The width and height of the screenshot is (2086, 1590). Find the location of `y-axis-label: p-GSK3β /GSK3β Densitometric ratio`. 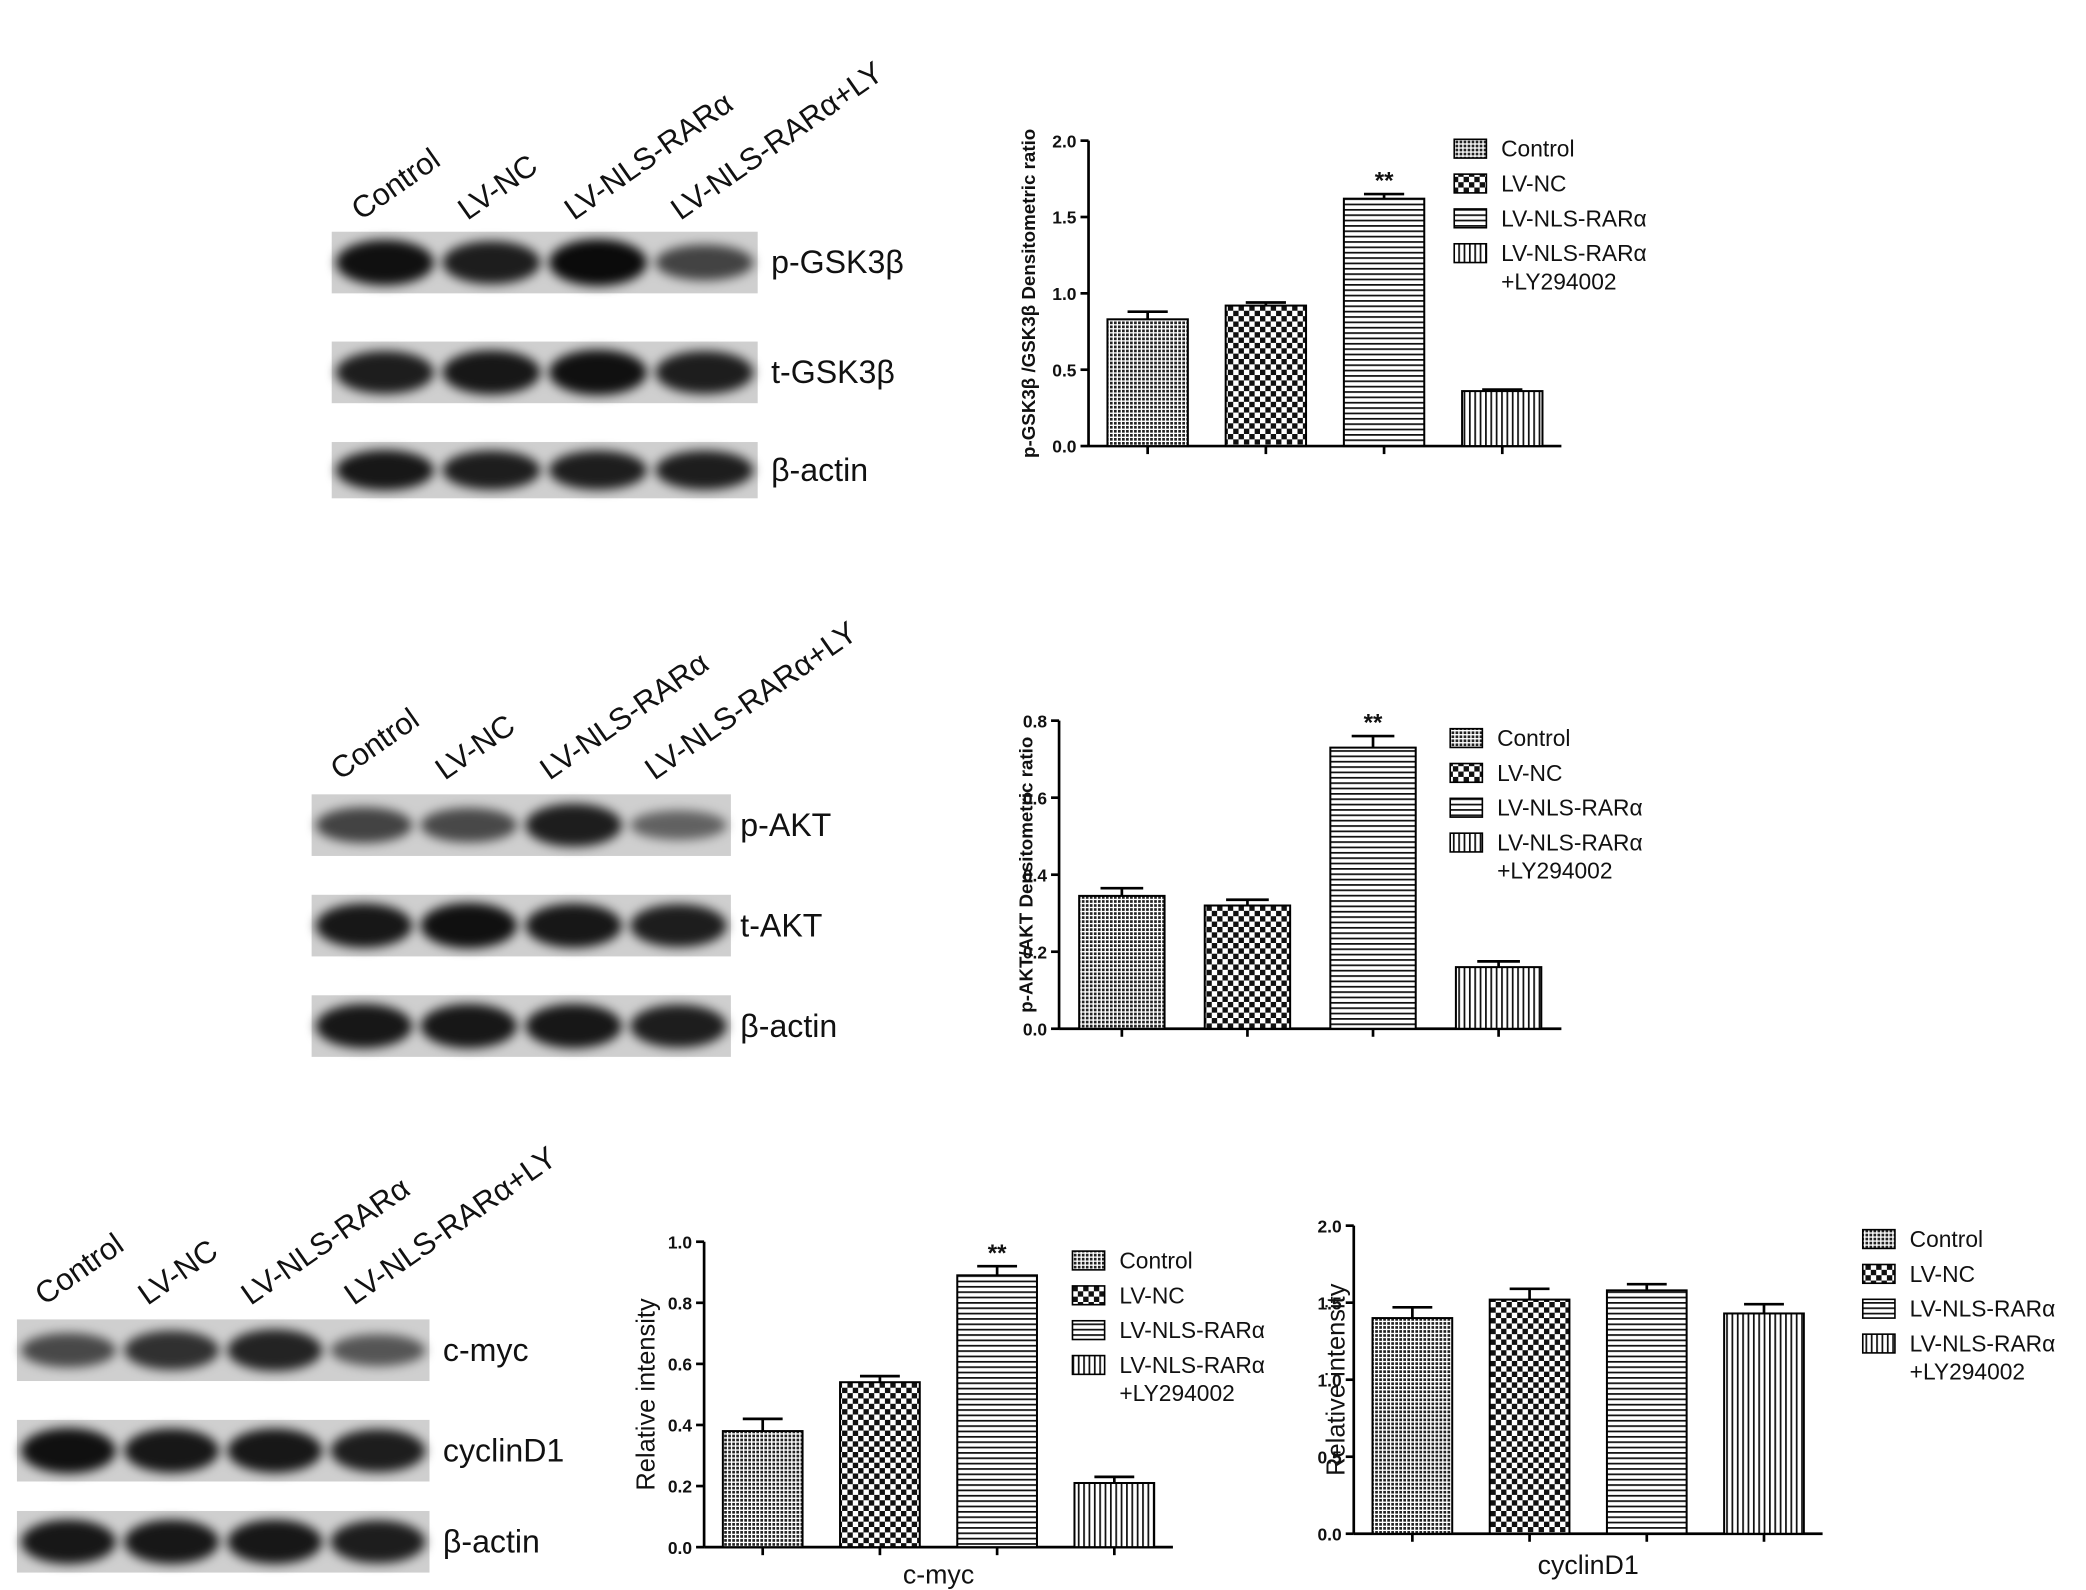

y-axis-label: p-GSK3β /GSK3β Densitometric ratio is located at coordinates (1028, 293).